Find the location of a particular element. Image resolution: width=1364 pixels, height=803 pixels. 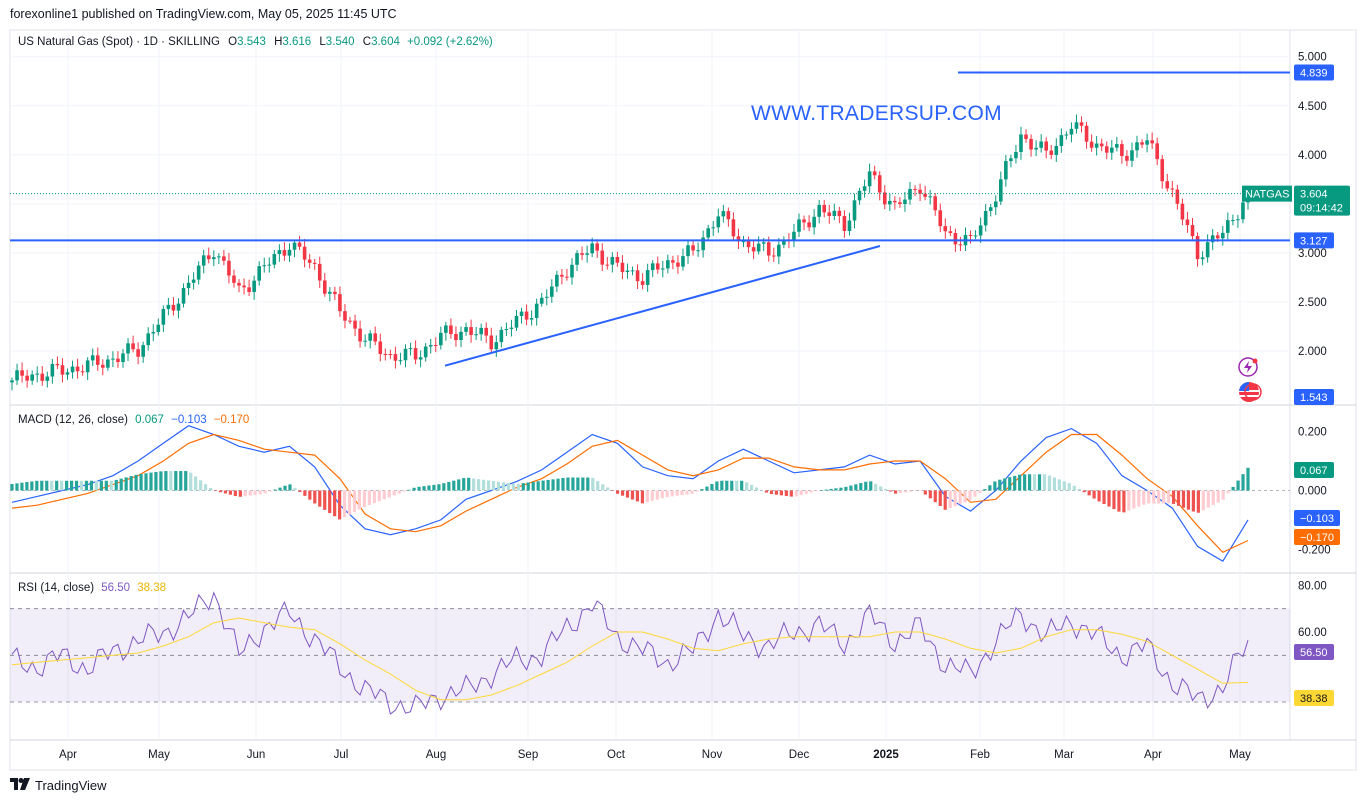

time-axis-tick: Mar is located at coordinates (1064, 755).